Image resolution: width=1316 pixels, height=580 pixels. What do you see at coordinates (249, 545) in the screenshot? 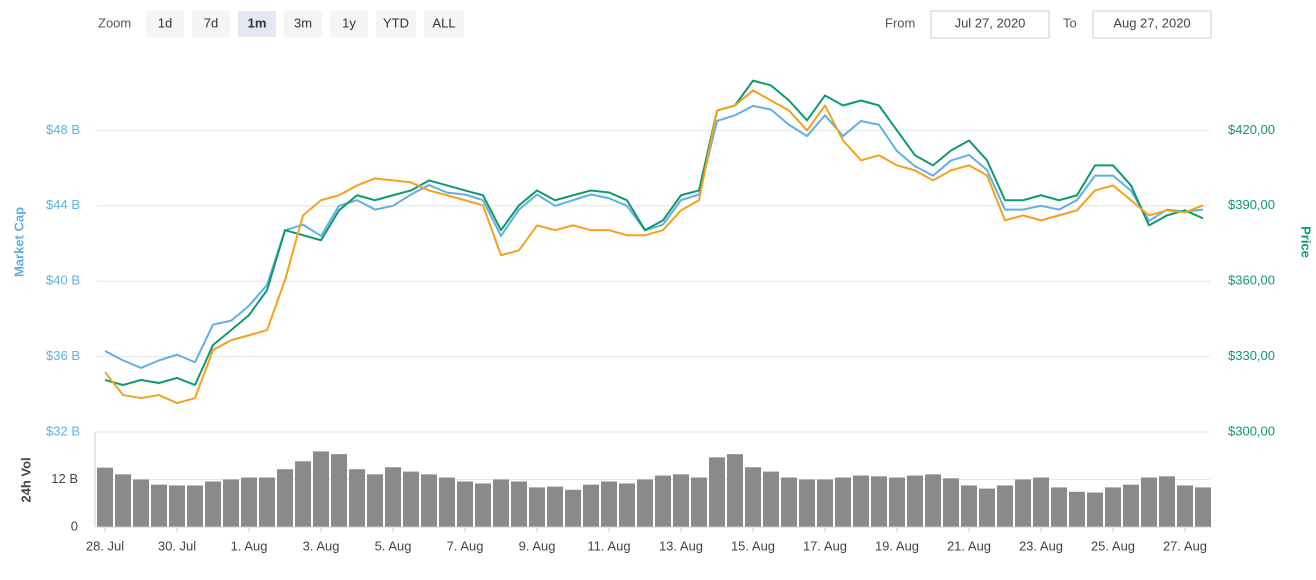
I see `x-tick-label: 1. Aug` at bounding box center [249, 545].